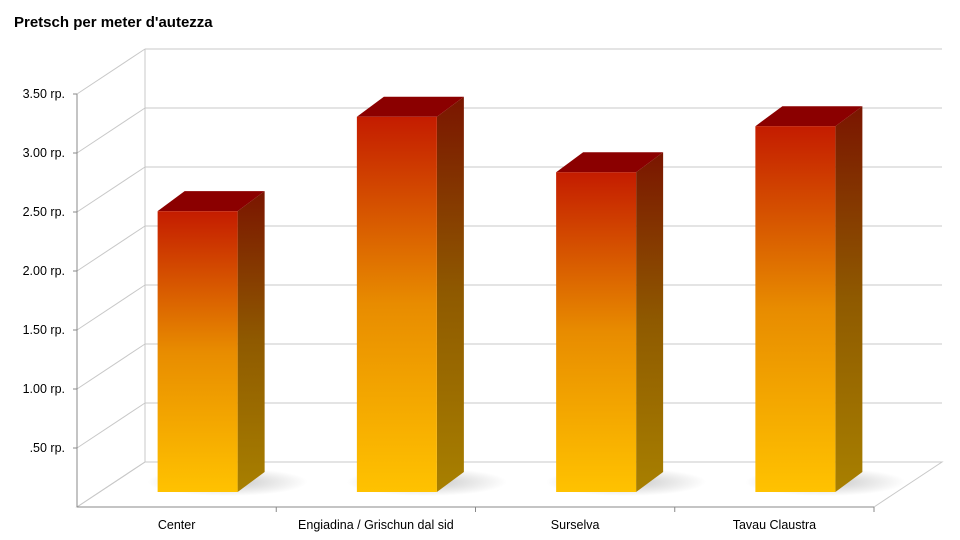 Image resolution: width=960 pixels, height=540 pixels. What do you see at coordinates (44, 330) in the screenshot?
I see `y-tick-label: 1.50 rp.` at bounding box center [44, 330].